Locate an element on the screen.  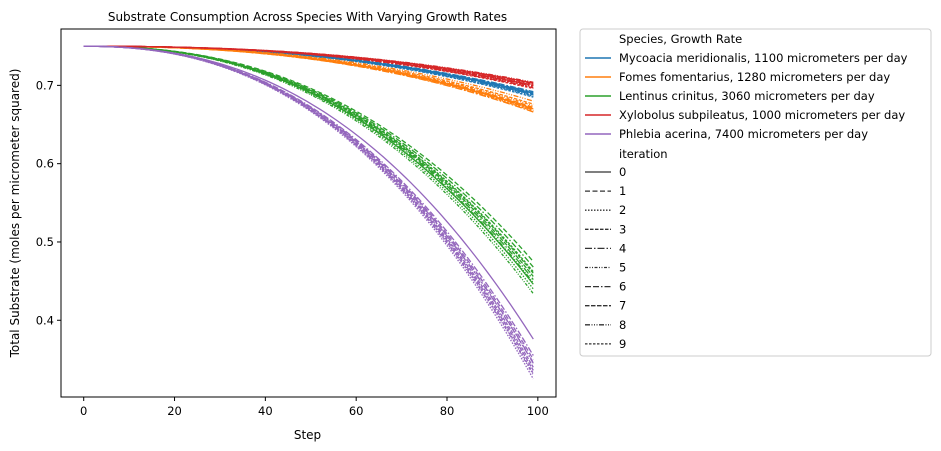
legend-style-label: 5 is located at coordinates (622, 268).